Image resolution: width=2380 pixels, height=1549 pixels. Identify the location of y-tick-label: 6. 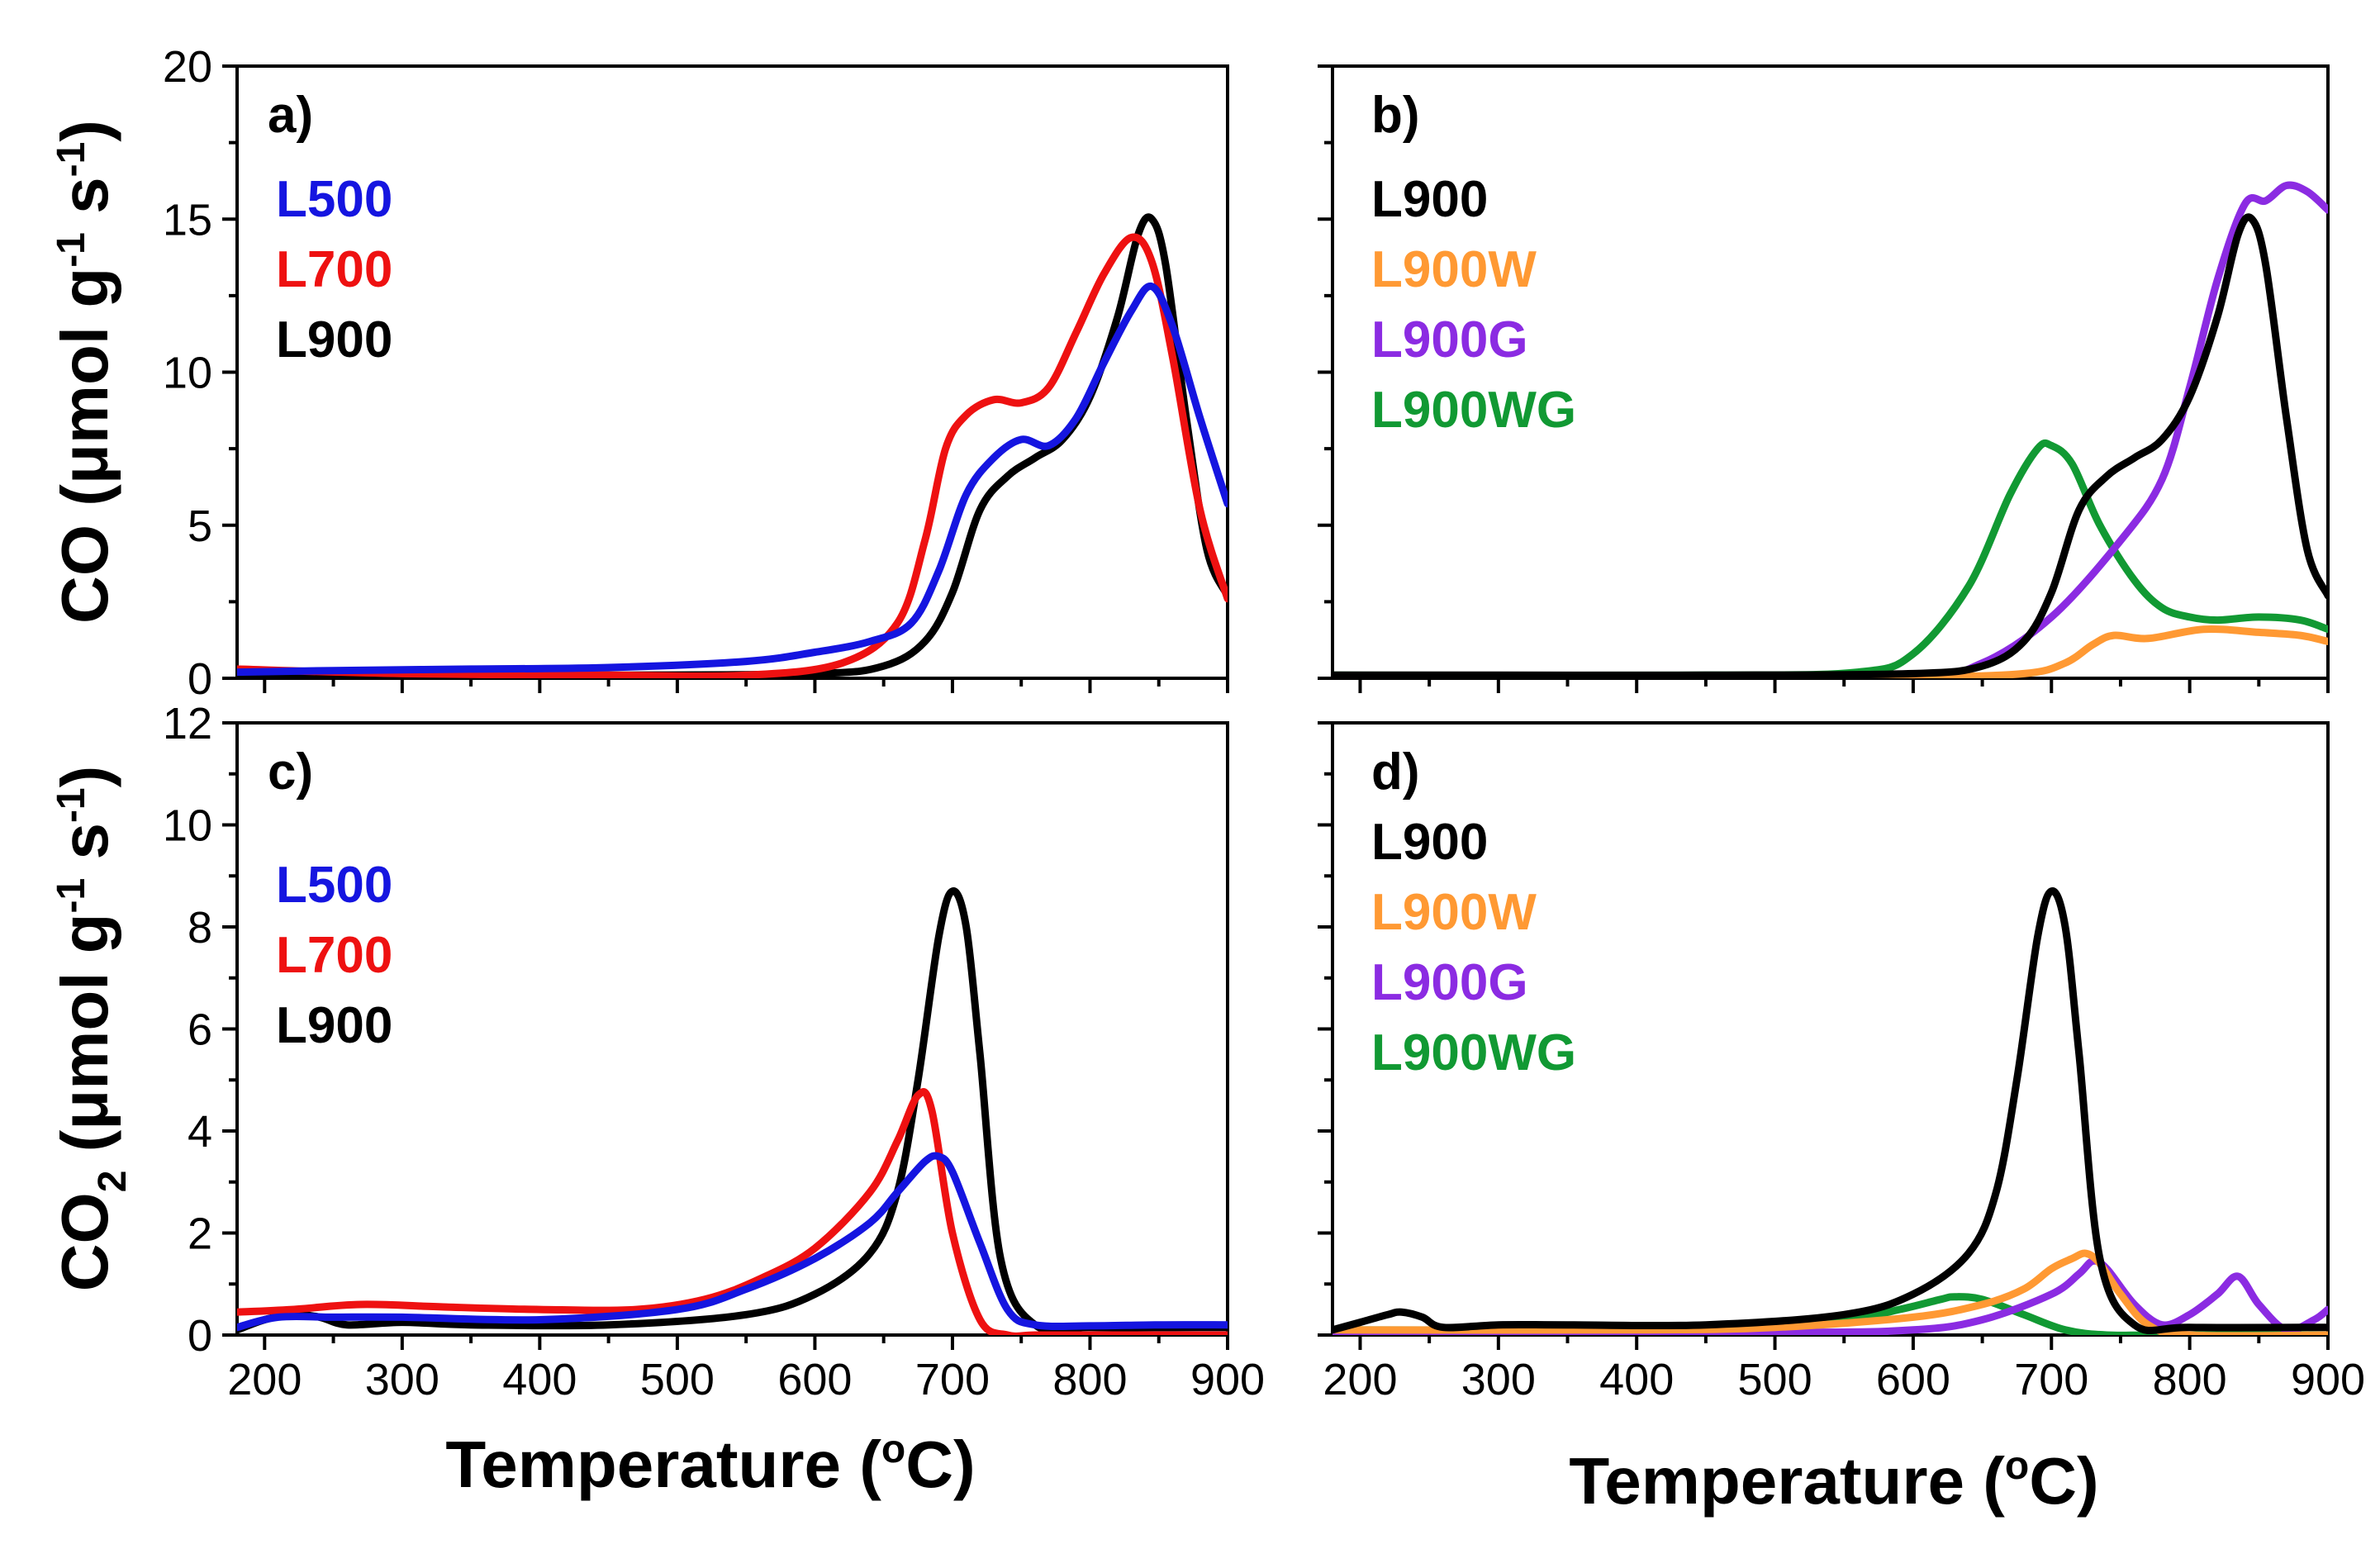
(200, 1030).